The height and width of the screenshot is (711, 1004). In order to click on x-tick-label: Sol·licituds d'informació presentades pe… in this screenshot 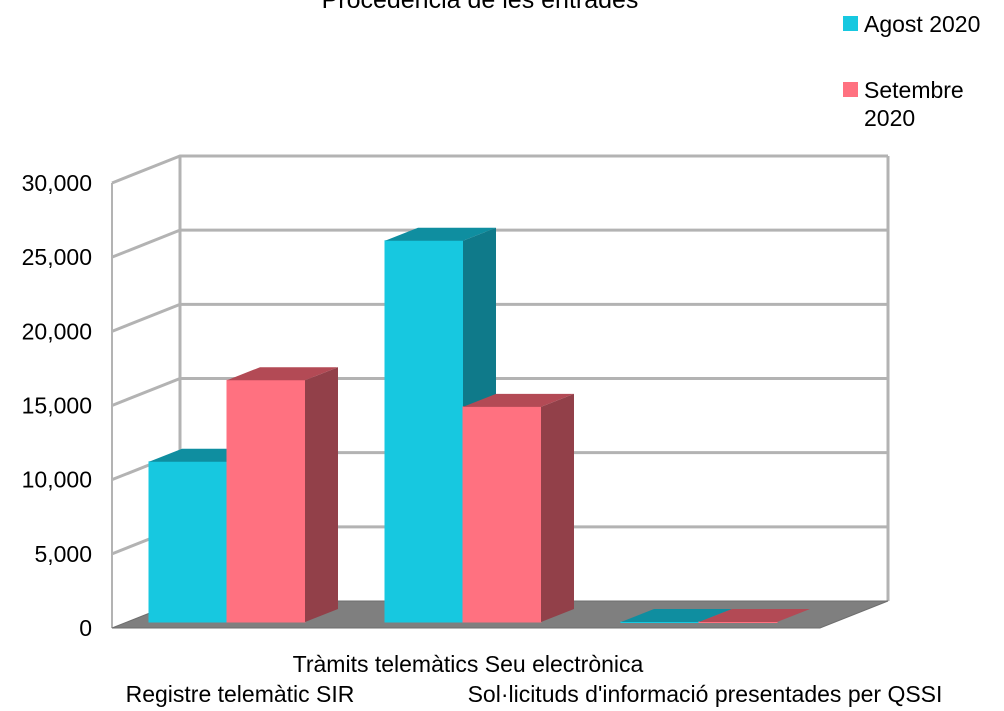, I will do `click(705, 694)`.